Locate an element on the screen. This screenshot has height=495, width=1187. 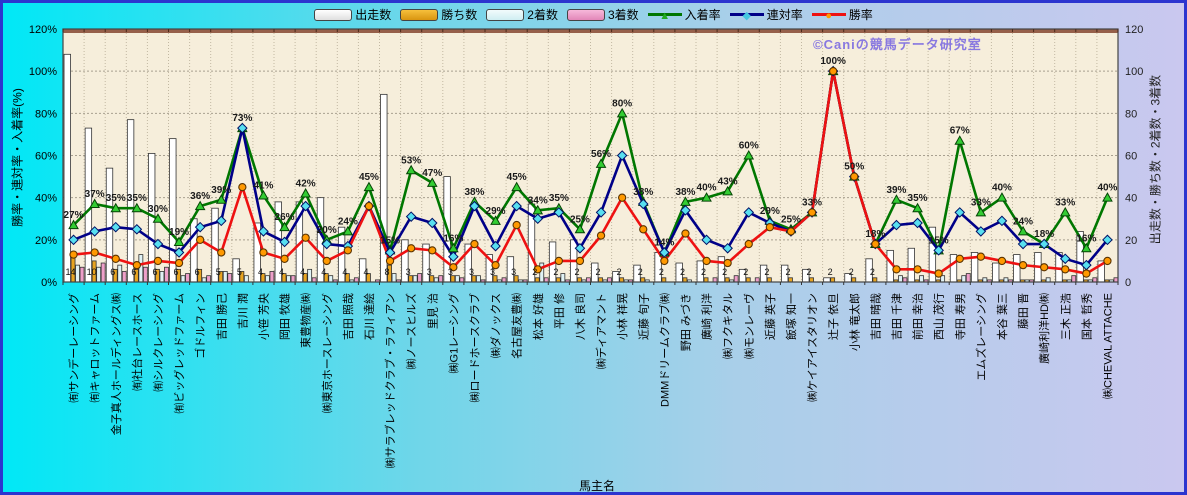
quinella-rate-line-swatch: ◆ is located at coordinates (746, 15).